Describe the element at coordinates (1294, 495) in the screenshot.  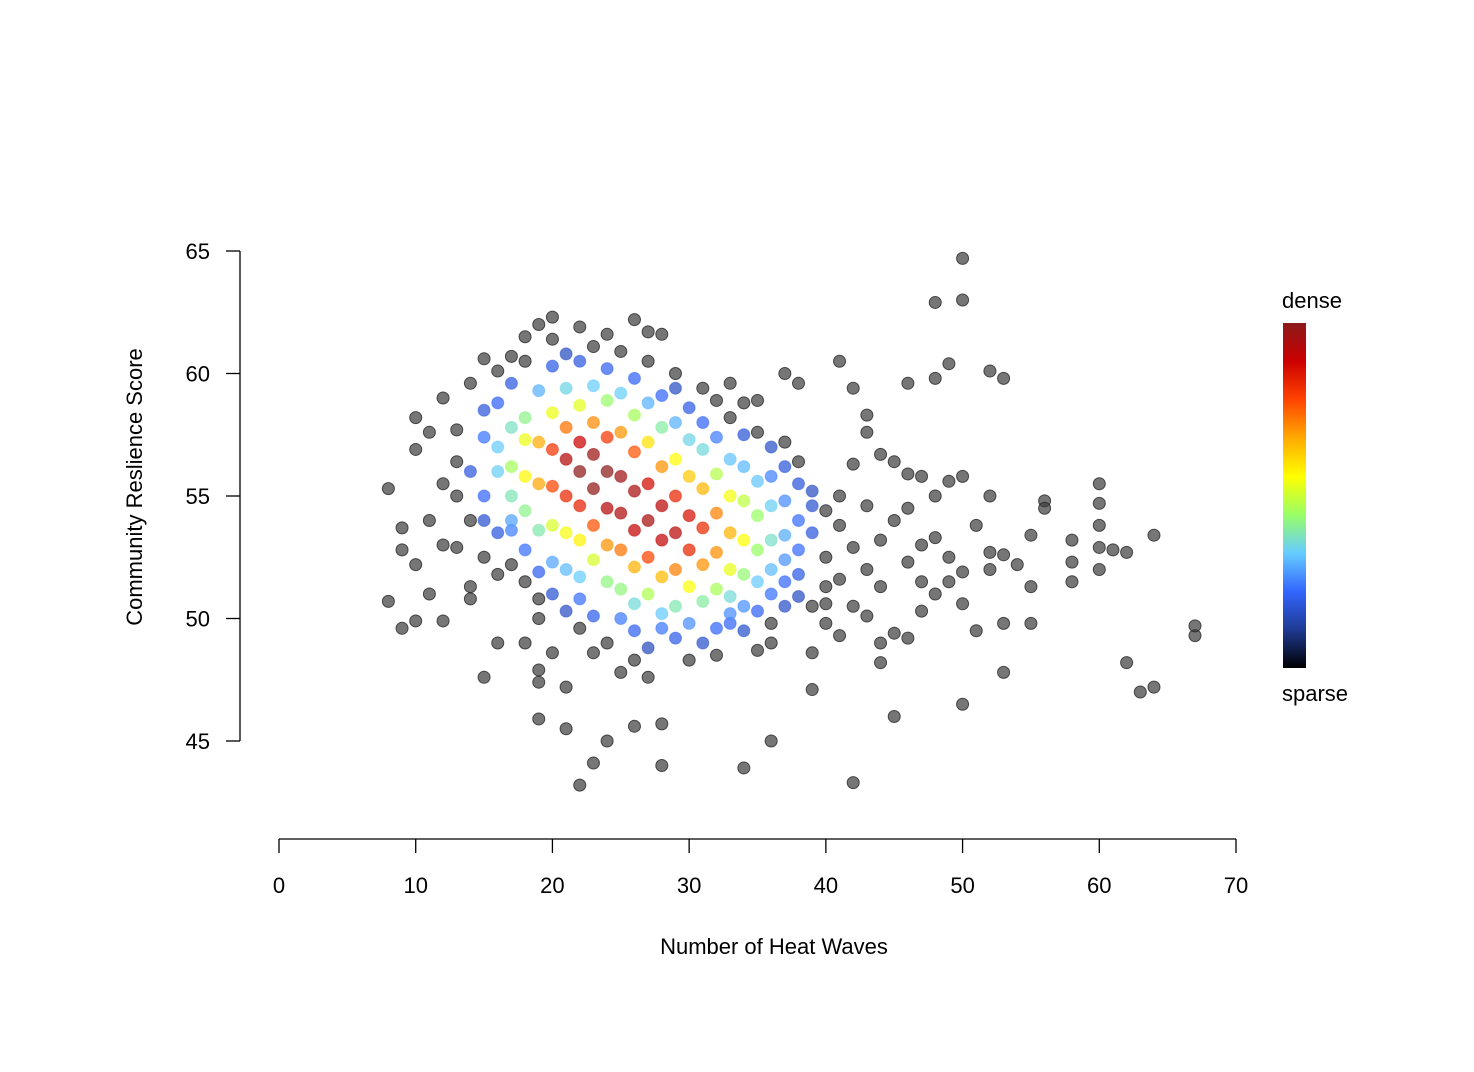
I see `density-colorbar` at that location.